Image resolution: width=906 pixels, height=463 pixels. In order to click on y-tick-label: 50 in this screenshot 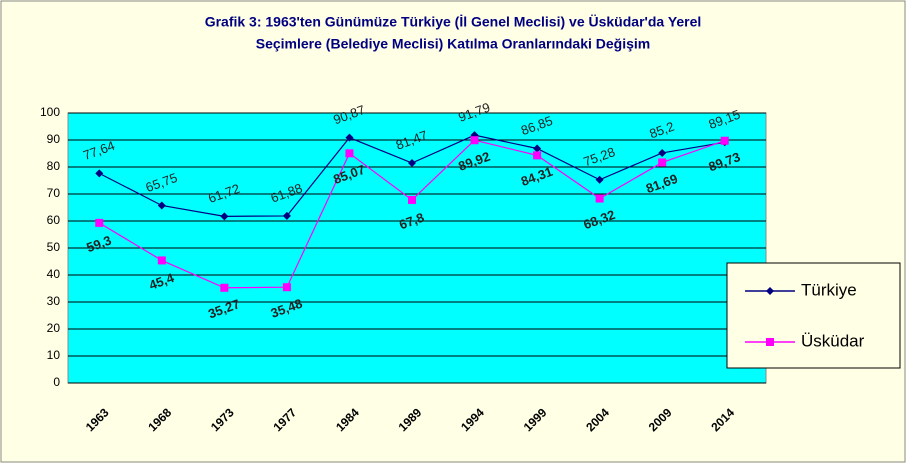, I will do `click(54, 247)`.